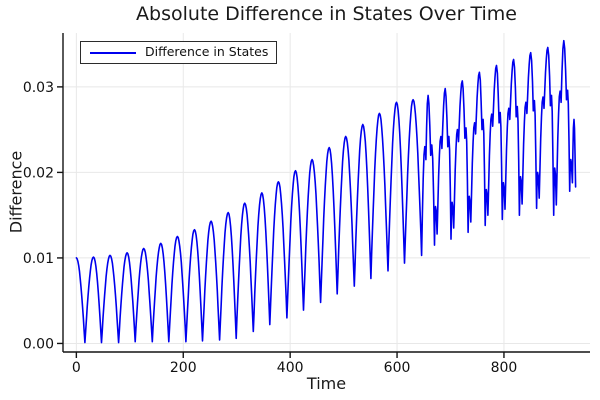 The width and height of the screenshot is (600, 400). Describe the element at coordinates (38, 344) in the screenshot. I see `y-tick-label: 0.00` at that location.